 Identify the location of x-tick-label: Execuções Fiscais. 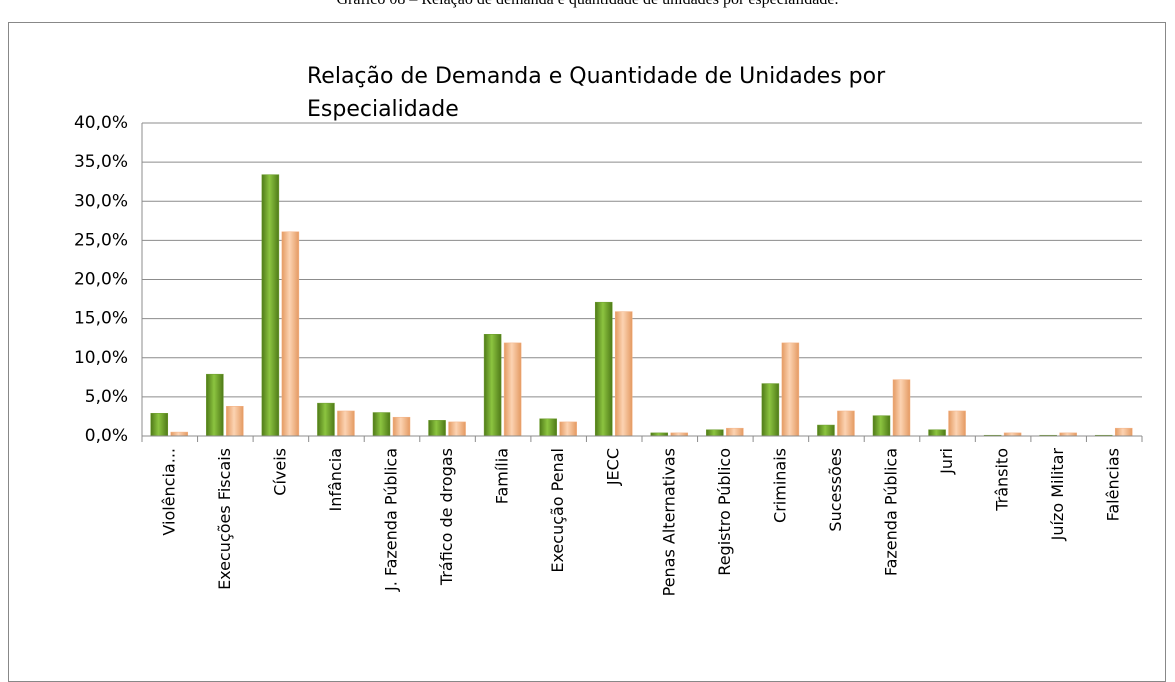
(224, 519).